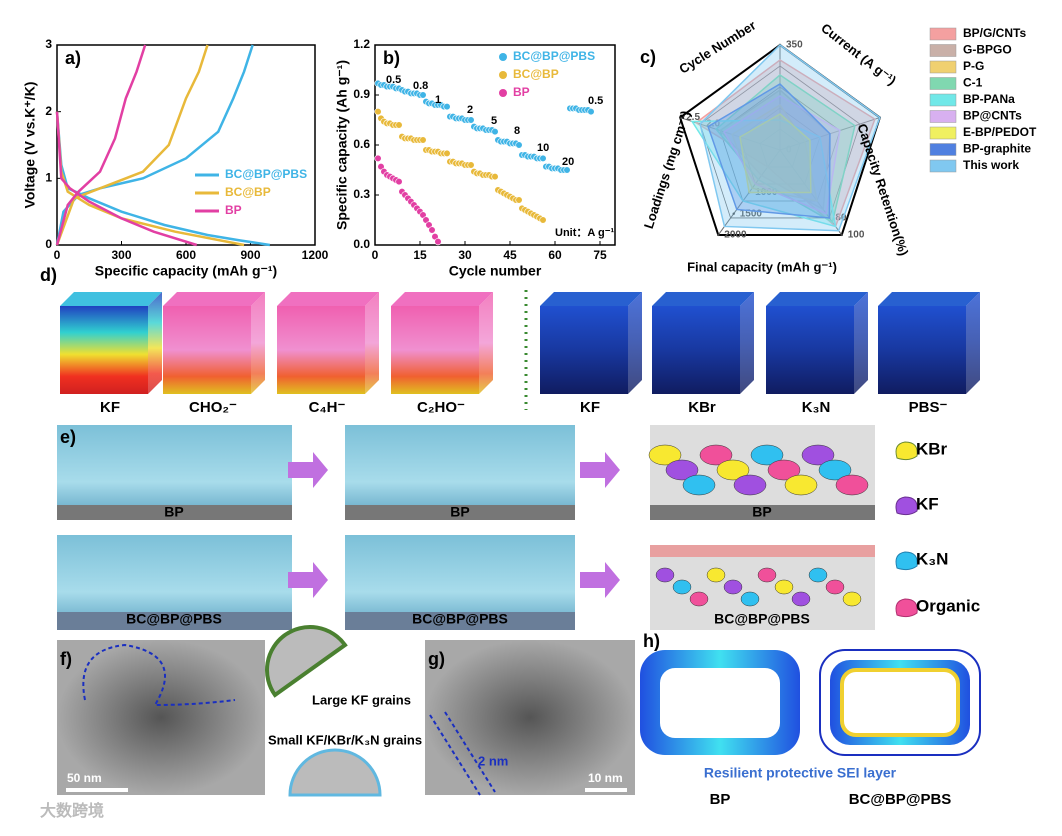 This screenshot has width=1062, height=836. Describe the element at coordinates (391, 58) in the screenshot. I see `panel-label: b)` at that location.